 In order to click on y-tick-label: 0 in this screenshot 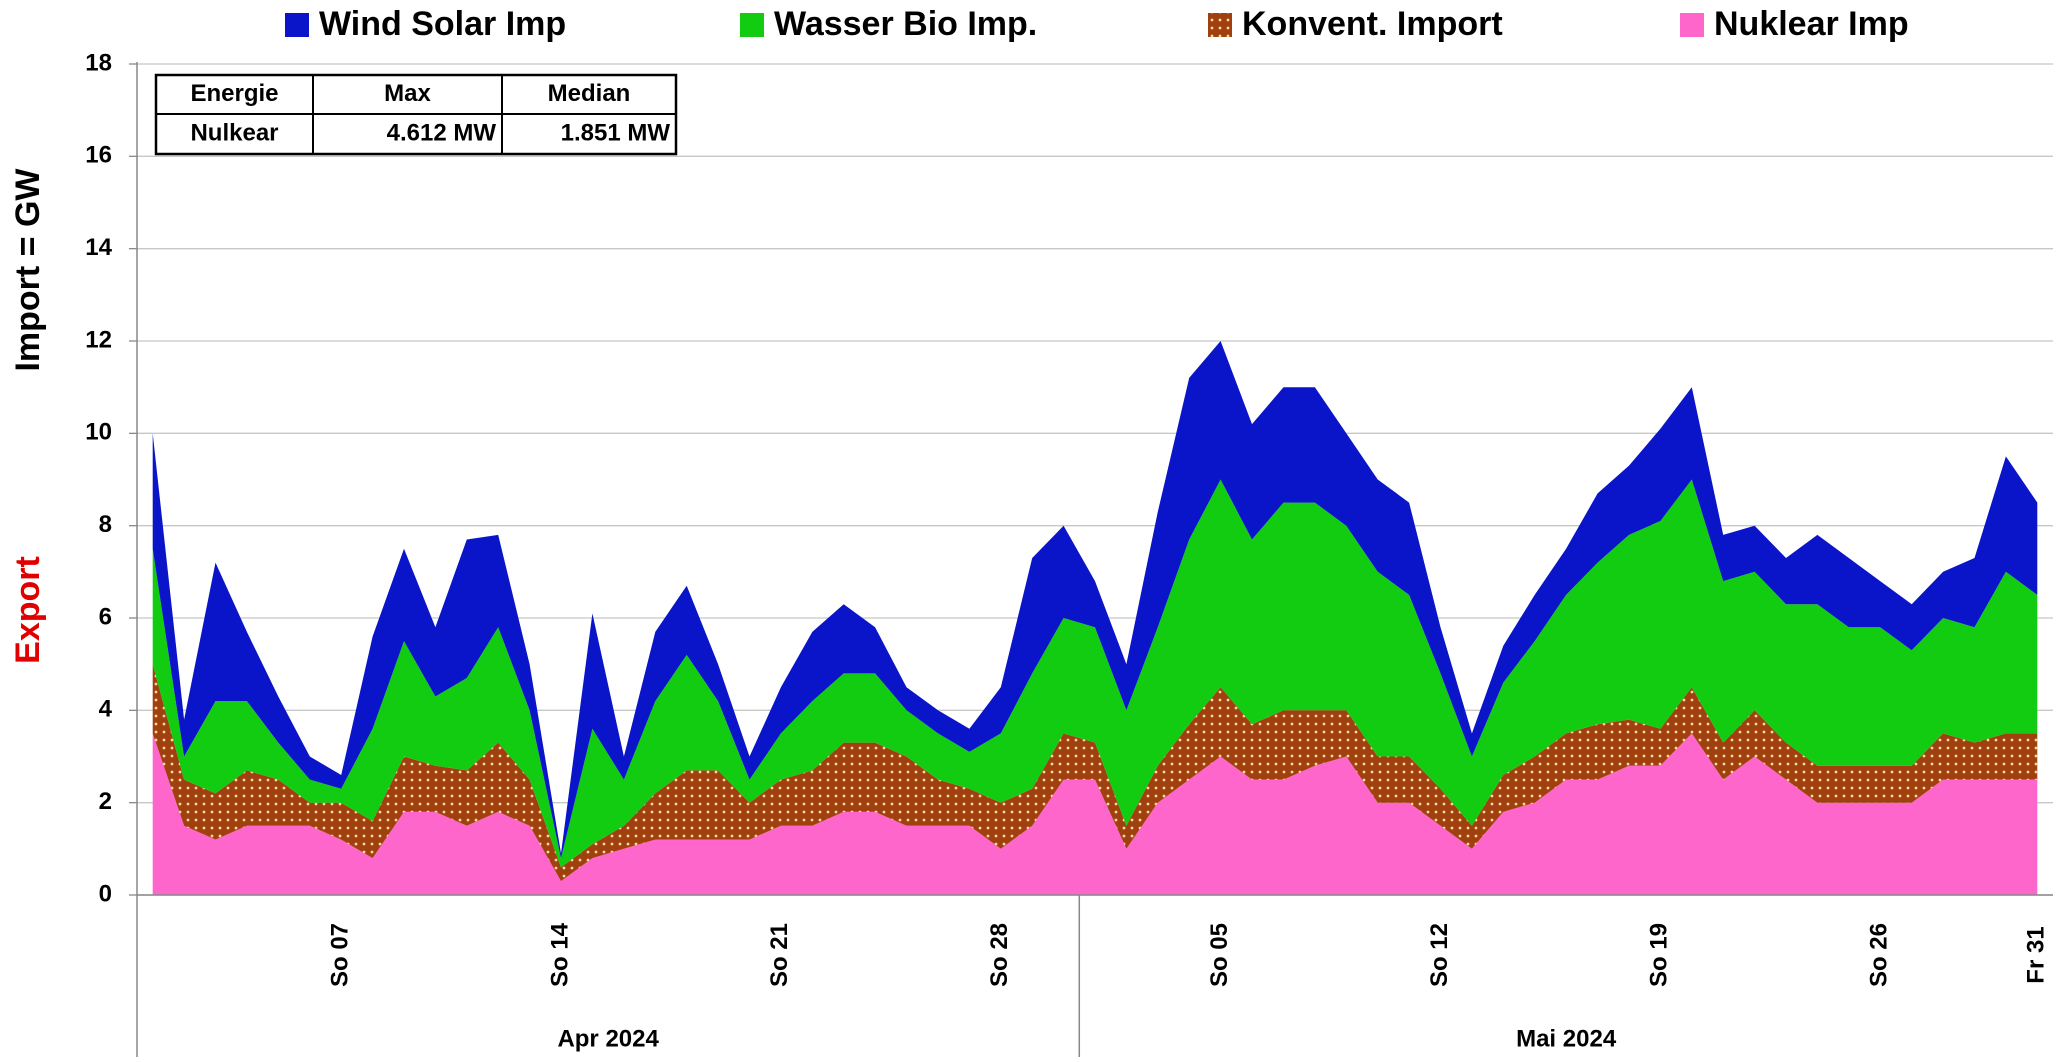, I will do `click(105, 893)`.